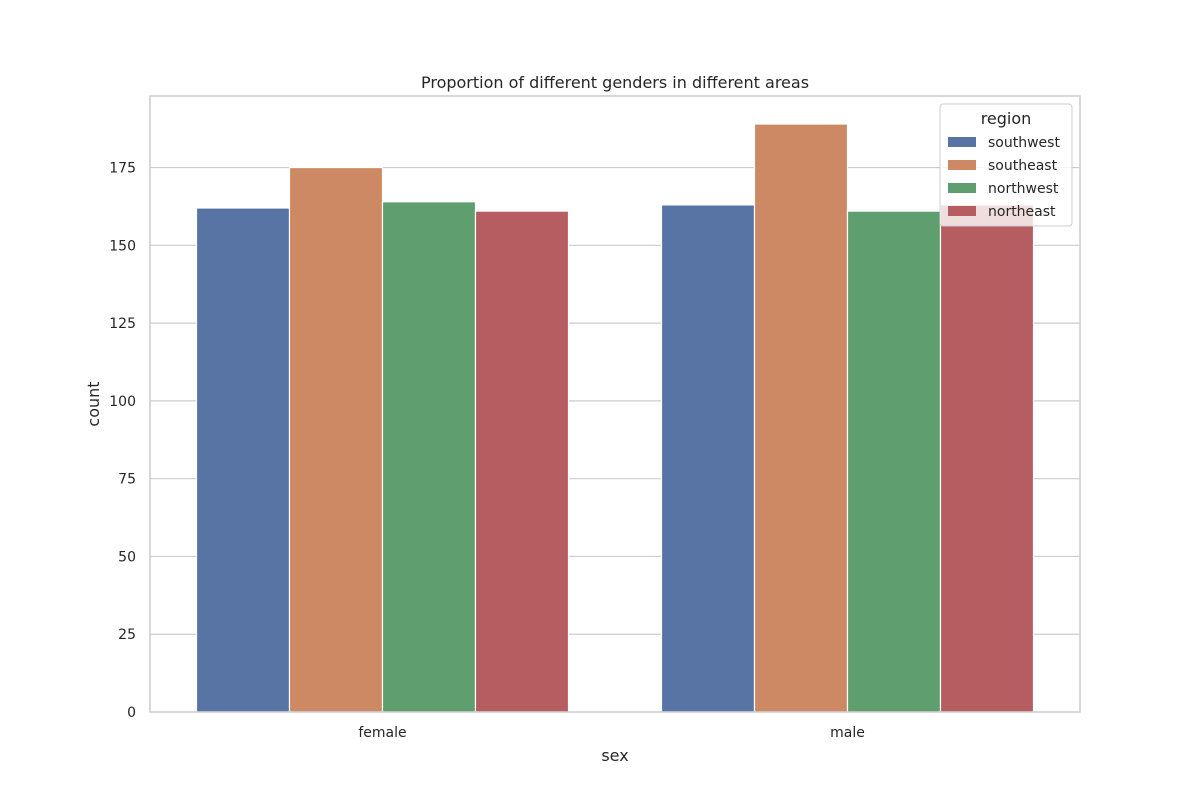  I want to click on legend-label-northeast: northeast, so click(1022, 212).